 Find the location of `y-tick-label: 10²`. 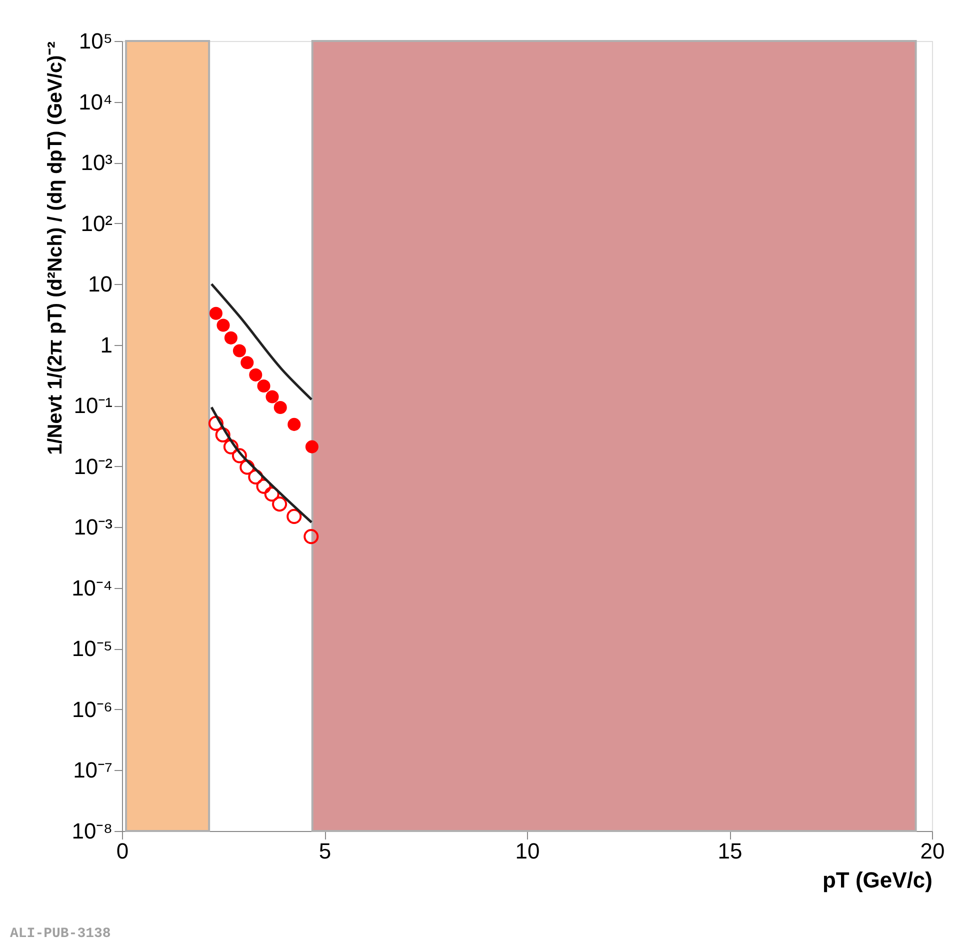

y-tick-label: 10² is located at coordinates (96, 223).